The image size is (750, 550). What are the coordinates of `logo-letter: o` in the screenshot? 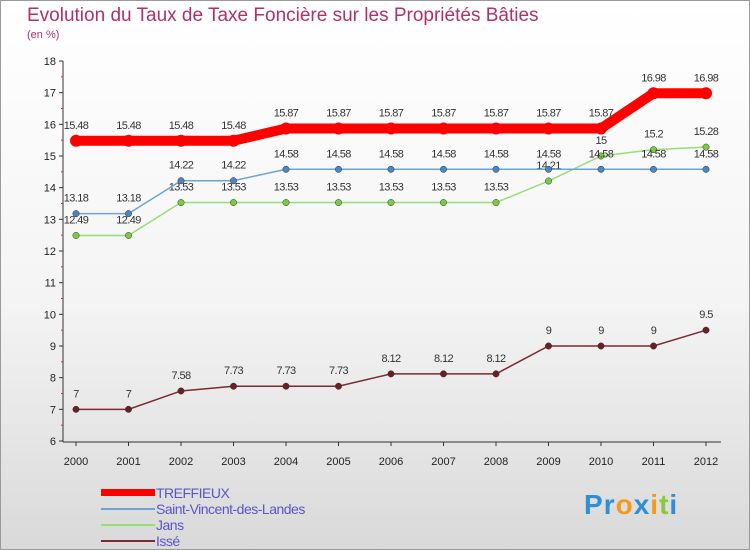 It's located at (624, 504).